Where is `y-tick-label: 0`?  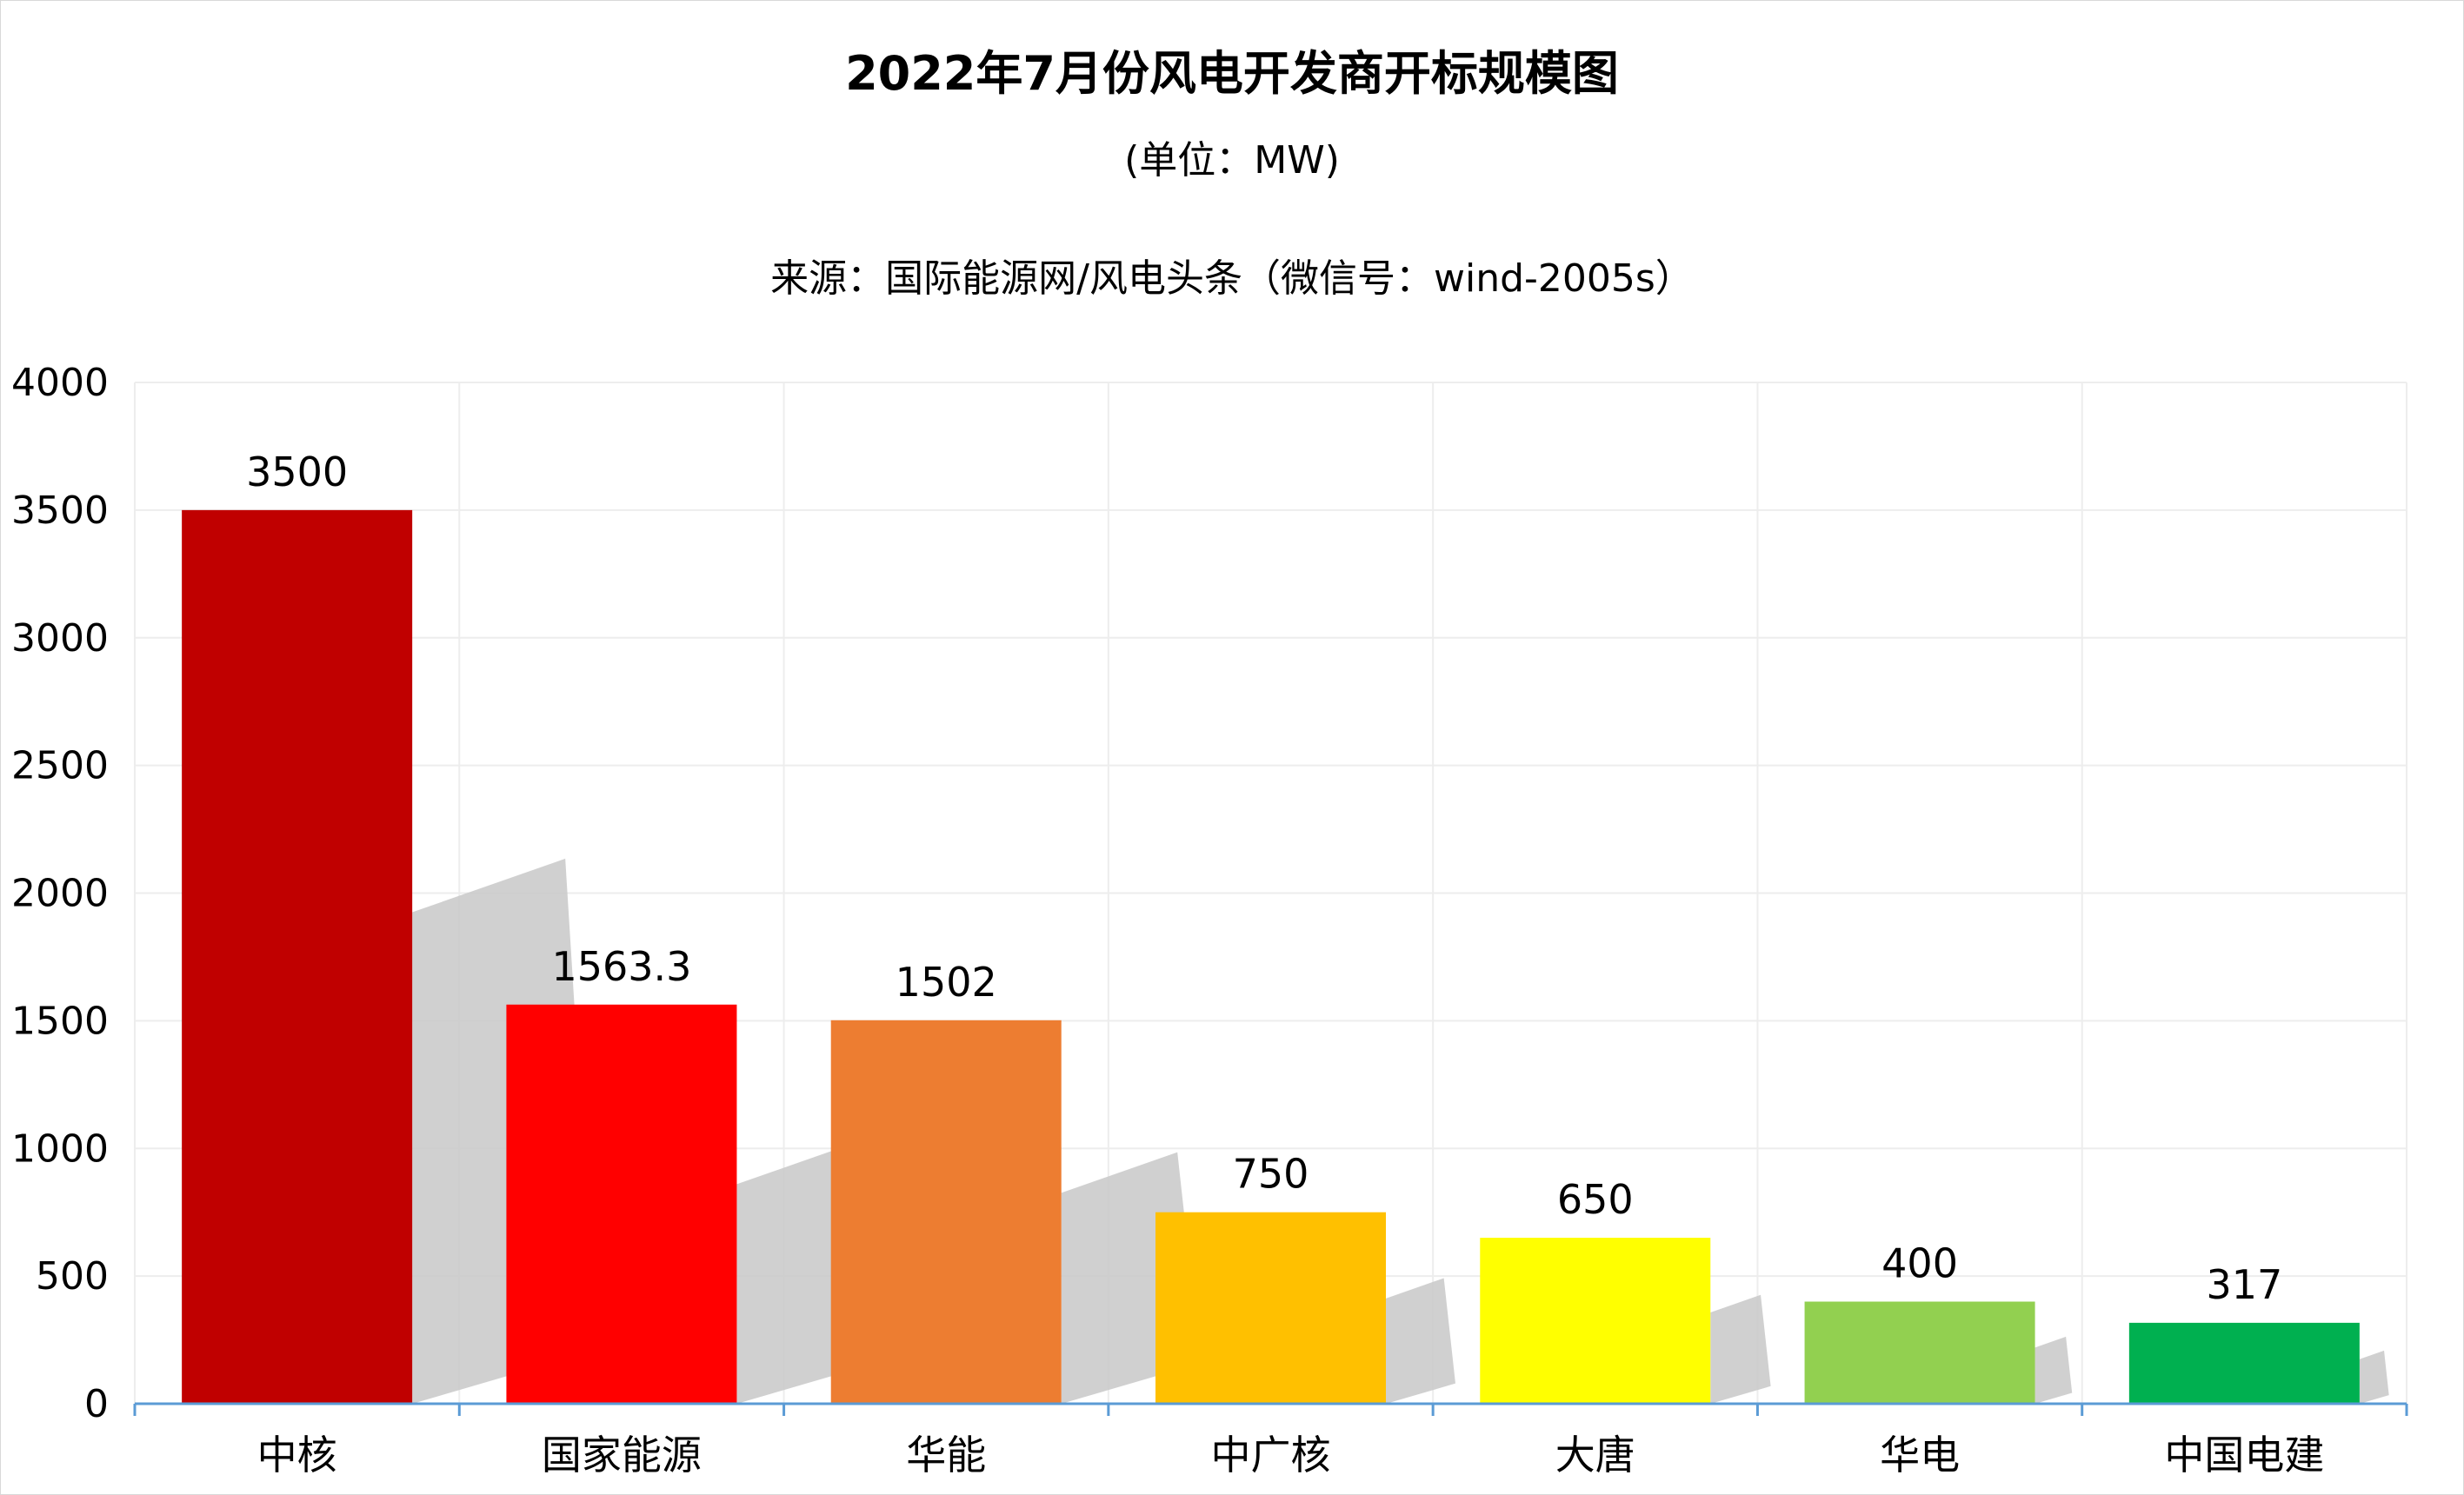 y-tick-label: 0 is located at coordinates (96, 1404).